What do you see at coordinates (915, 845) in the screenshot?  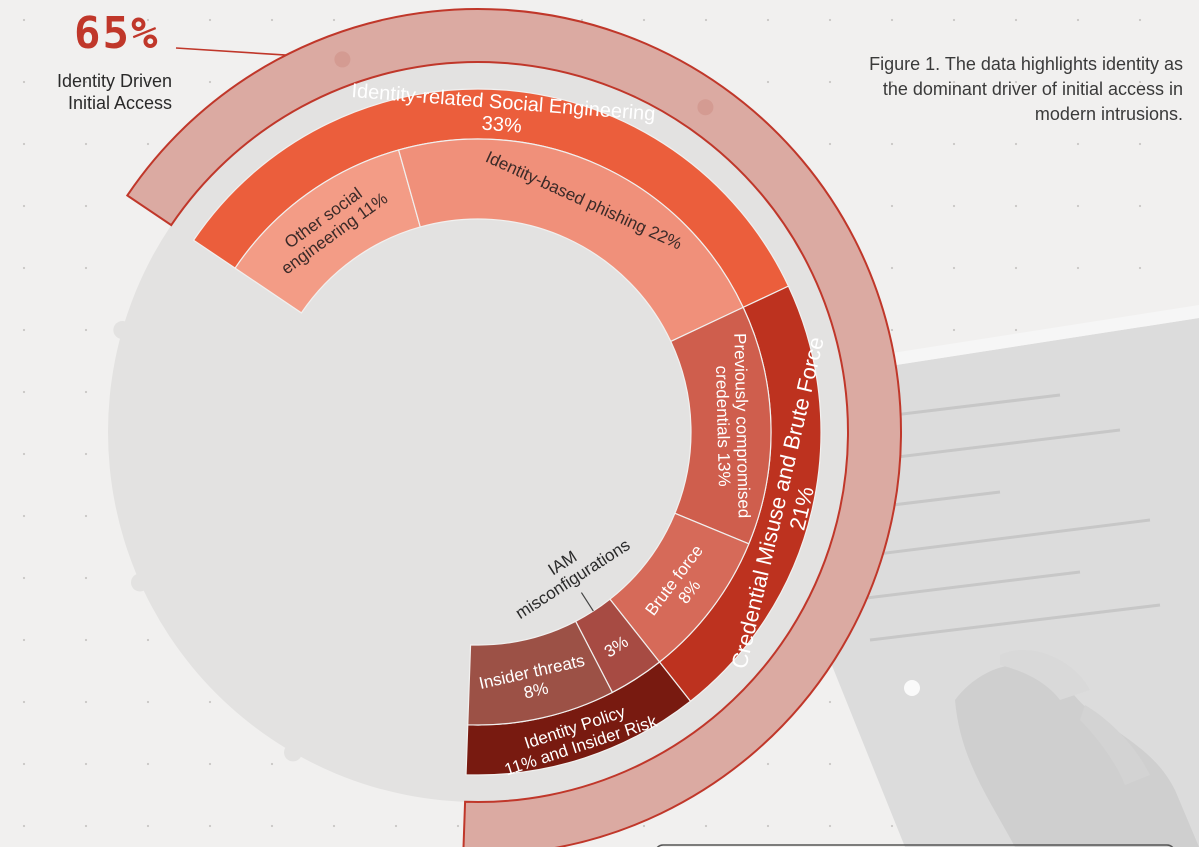 I see `bottom-card-outline` at bounding box center [915, 845].